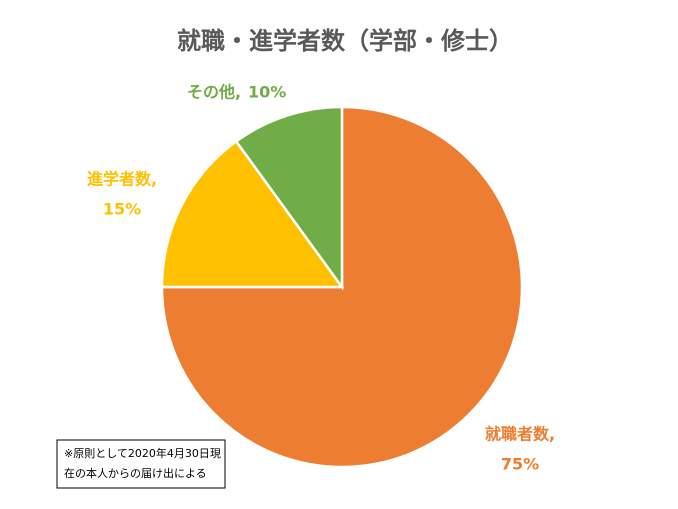 The image size is (678, 509). What do you see at coordinates (122, 209) in the screenshot?
I see `data-label-value: 15%` at bounding box center [122, 209].